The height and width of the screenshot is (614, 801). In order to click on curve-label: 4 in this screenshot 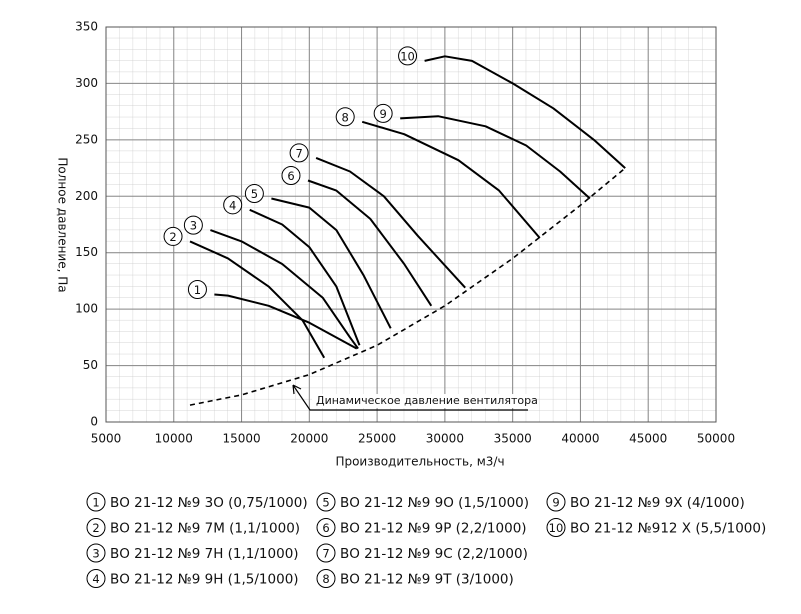, I will do `click(232, 205)`.